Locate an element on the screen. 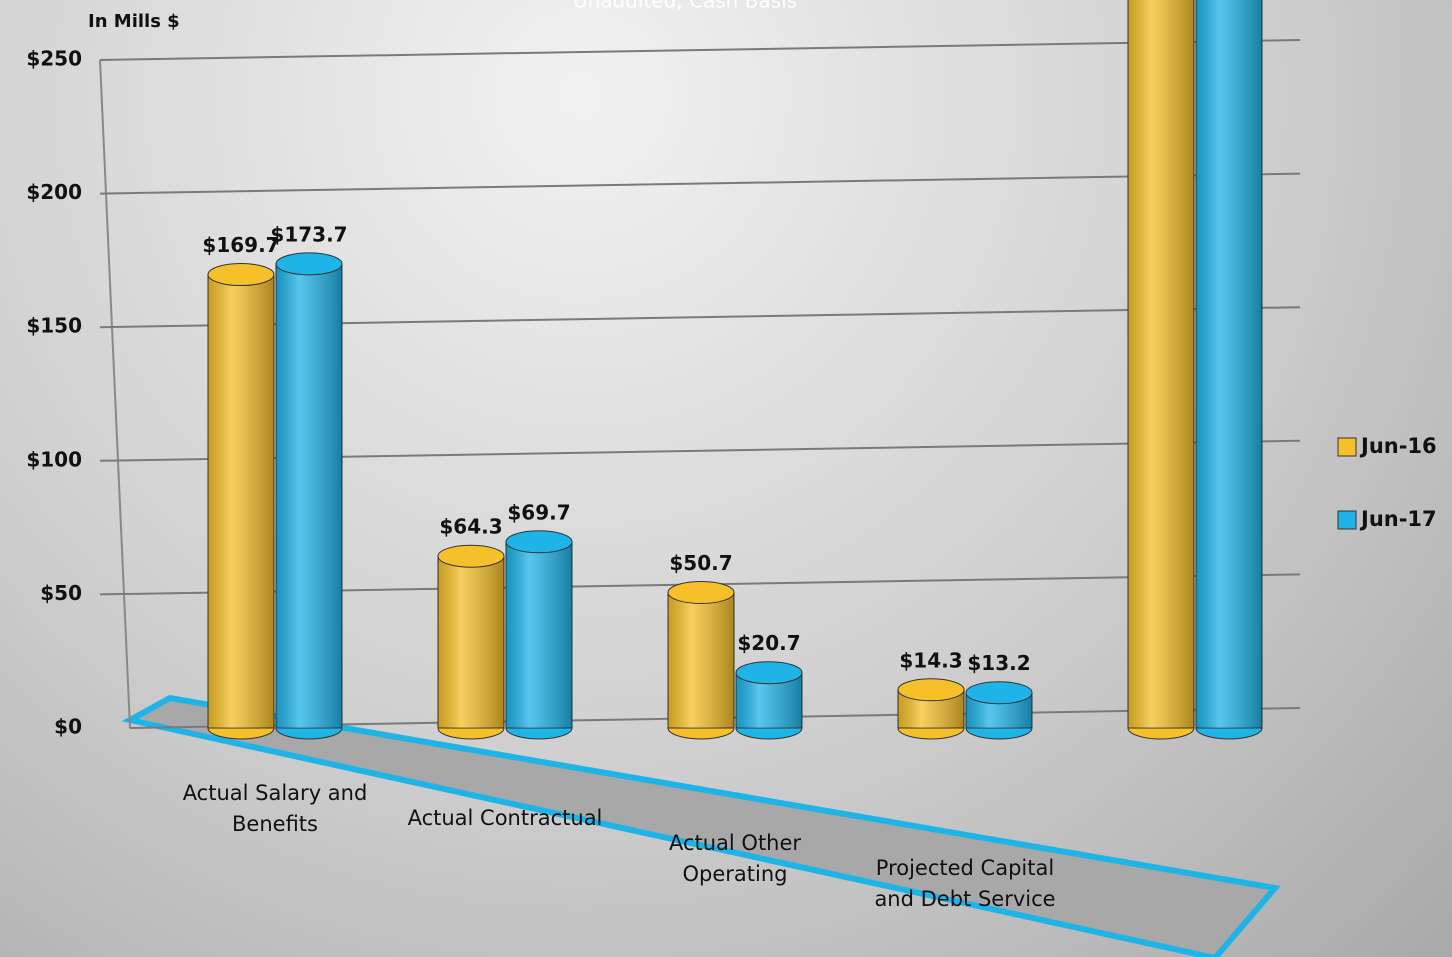 This screenshot has width=1452, height=957. y-tick-label: $200 is located at coordinates (54, 192).